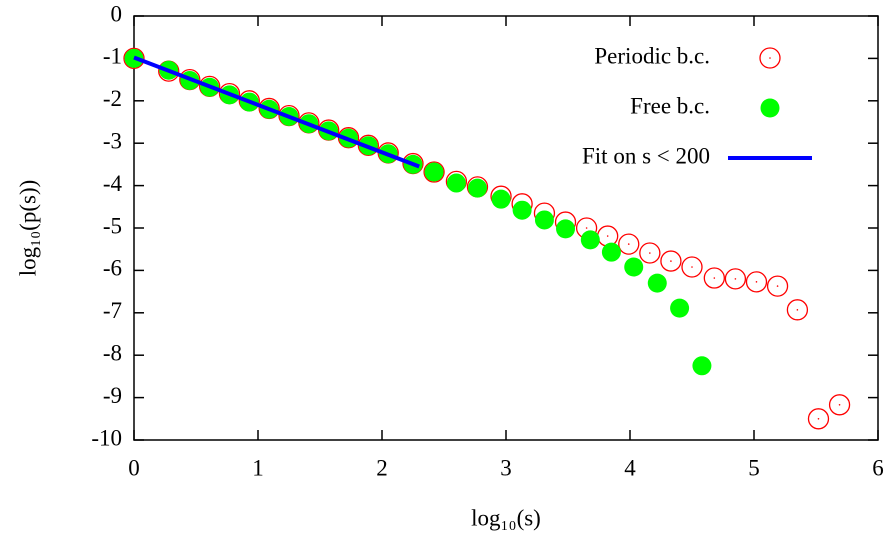 The height and width of the screenshot is (539, 892). Describe the element at coordinates (113, 183) in the screenshot. I see `y-tick-label: -4` at that location.